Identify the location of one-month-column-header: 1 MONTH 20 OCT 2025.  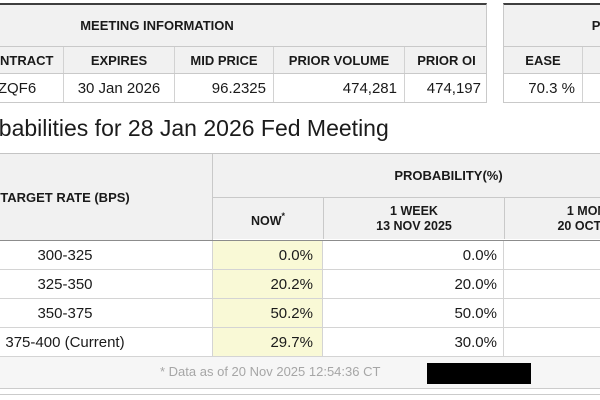
(552, 218).